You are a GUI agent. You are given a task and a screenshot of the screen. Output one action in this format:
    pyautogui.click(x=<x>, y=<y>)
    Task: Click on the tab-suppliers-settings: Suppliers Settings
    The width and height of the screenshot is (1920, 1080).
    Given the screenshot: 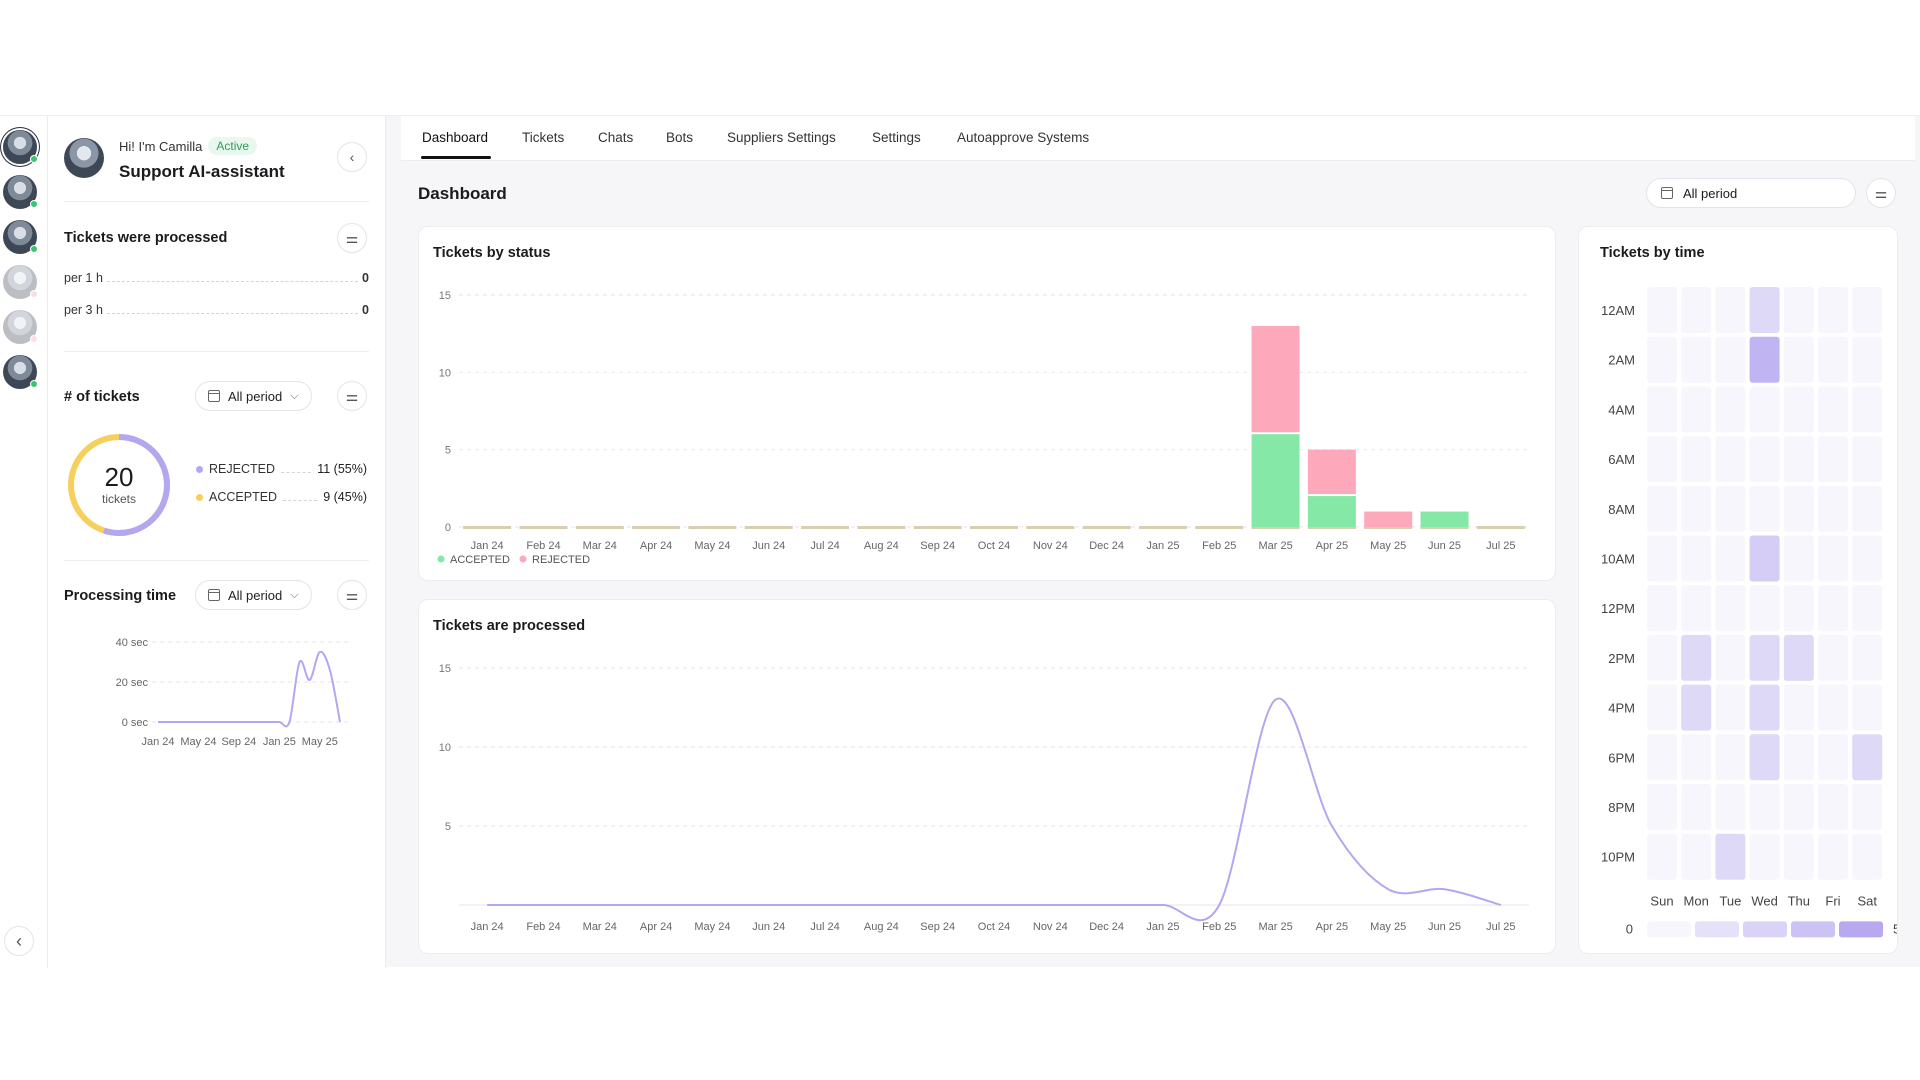 What is the action you would take?
    pyautogui.click(x=781, y=137)
    